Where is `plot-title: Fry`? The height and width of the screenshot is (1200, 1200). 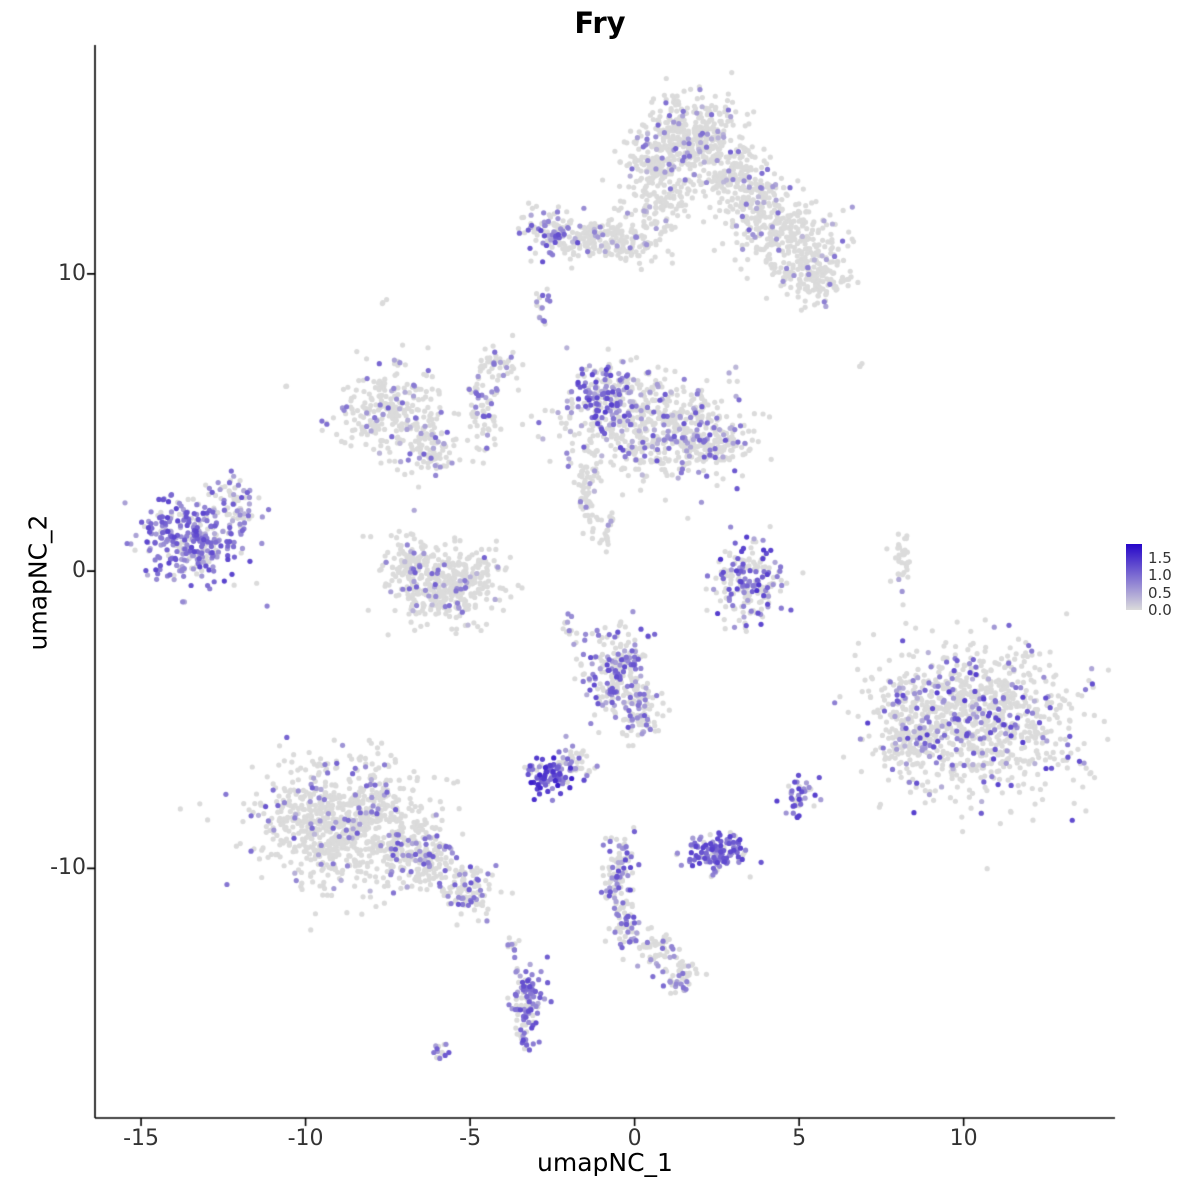 plot-title: Fry is located at coordinates (600, 23).